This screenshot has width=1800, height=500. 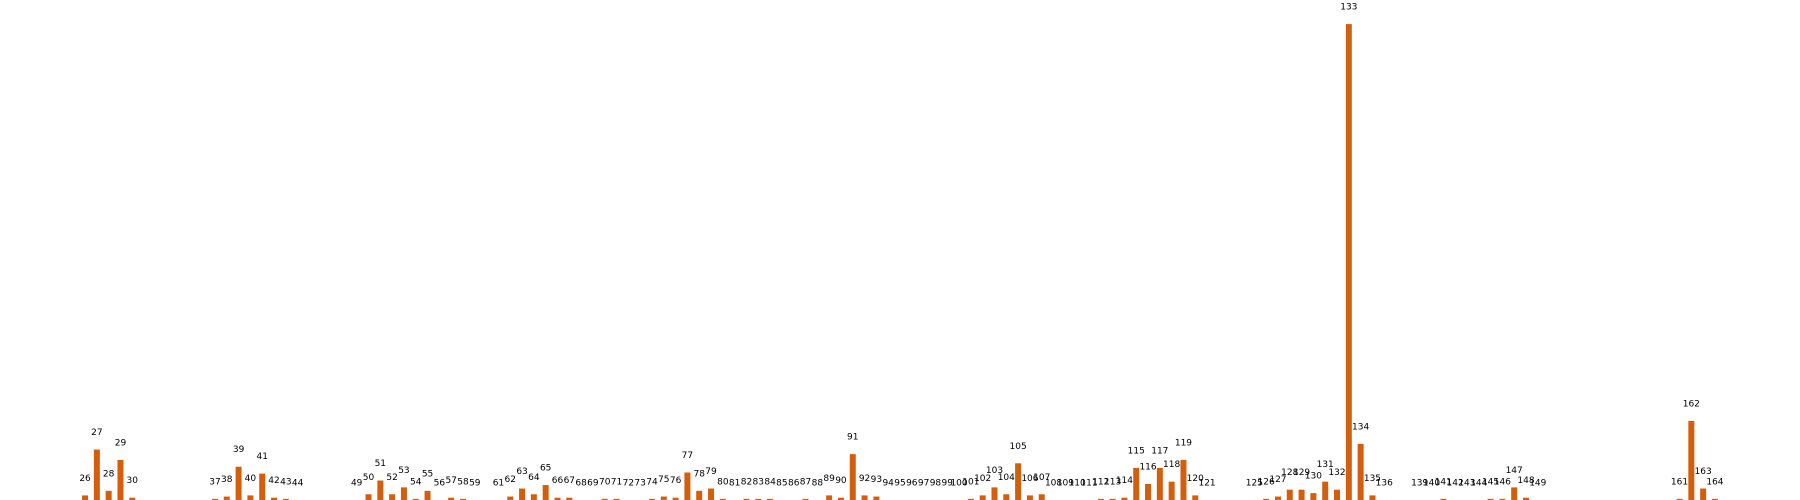 I want to click on bar-label: 27, so click(x=96, y=433).